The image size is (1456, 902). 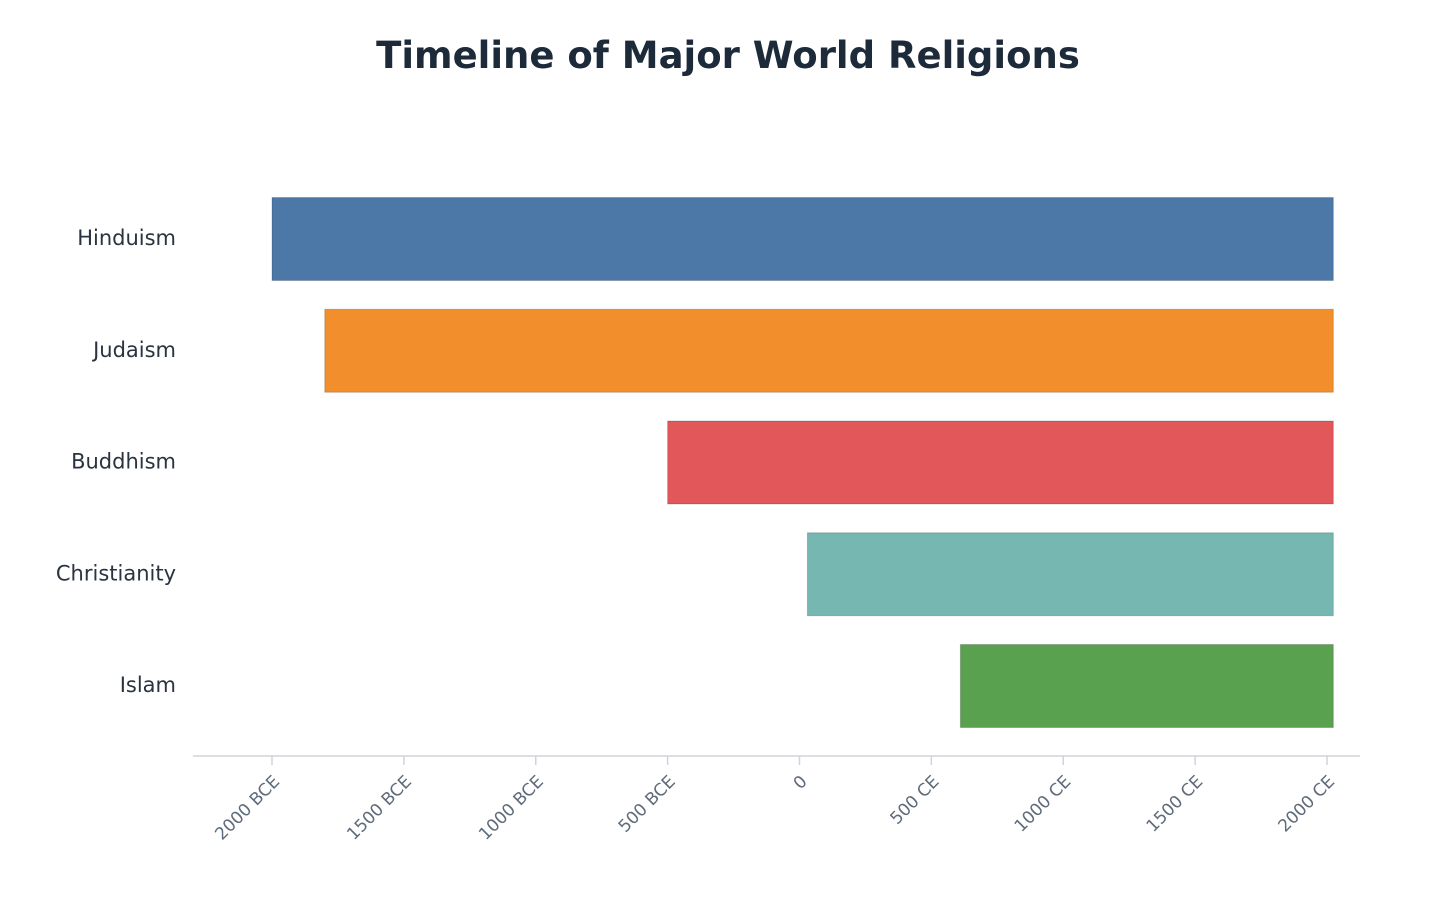 I want to click on category-label: Hinduism, so click(x=126, y=238).